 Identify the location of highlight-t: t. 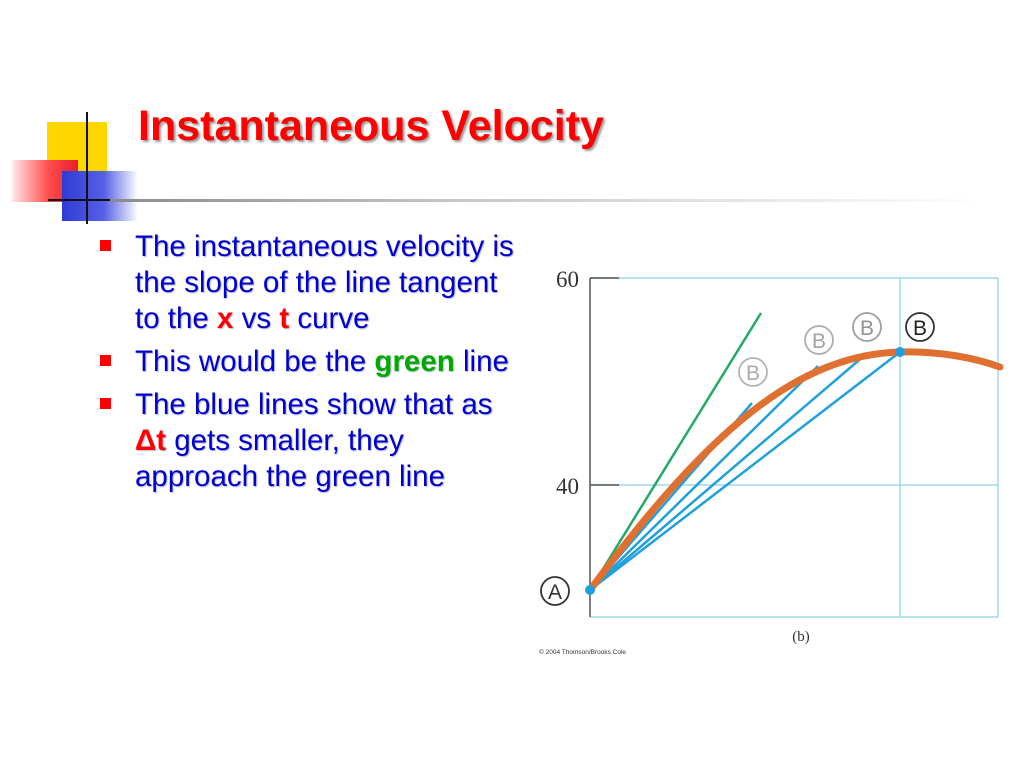
(284, 318).